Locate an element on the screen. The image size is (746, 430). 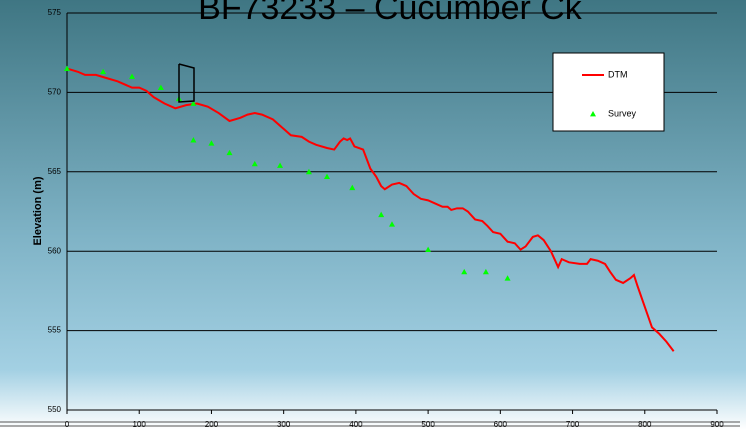
legend: DTM Survey is located at coordinates (608, 92).